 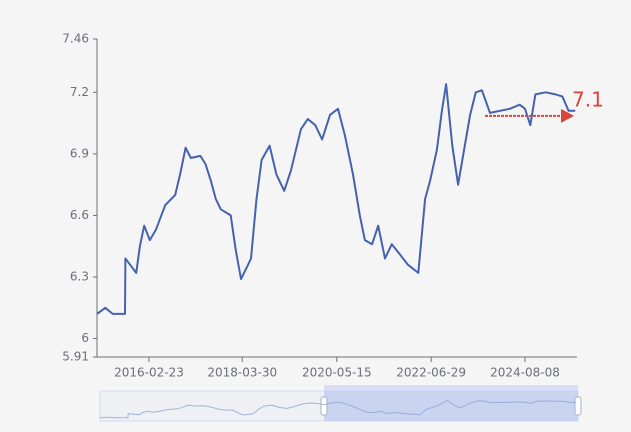 I want to click on x-tick-label: 2024-08-08, so click(x=525, y=373).